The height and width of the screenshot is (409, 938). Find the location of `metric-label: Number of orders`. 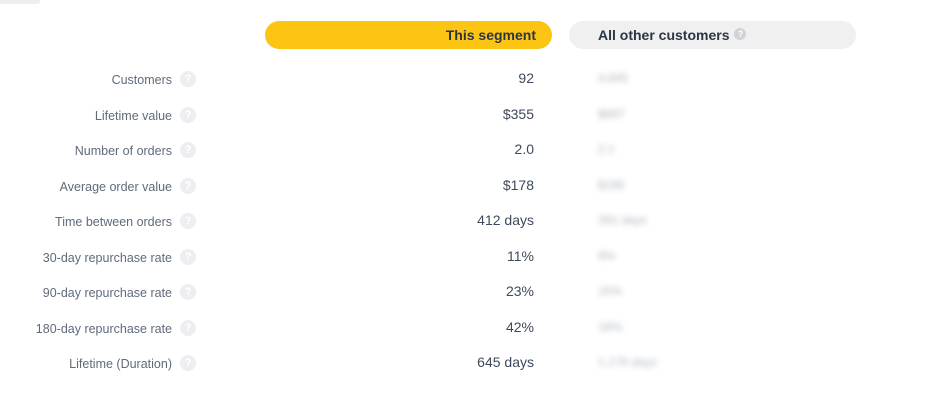

metric-label: Number of orders is located at coordinates (123, 151).